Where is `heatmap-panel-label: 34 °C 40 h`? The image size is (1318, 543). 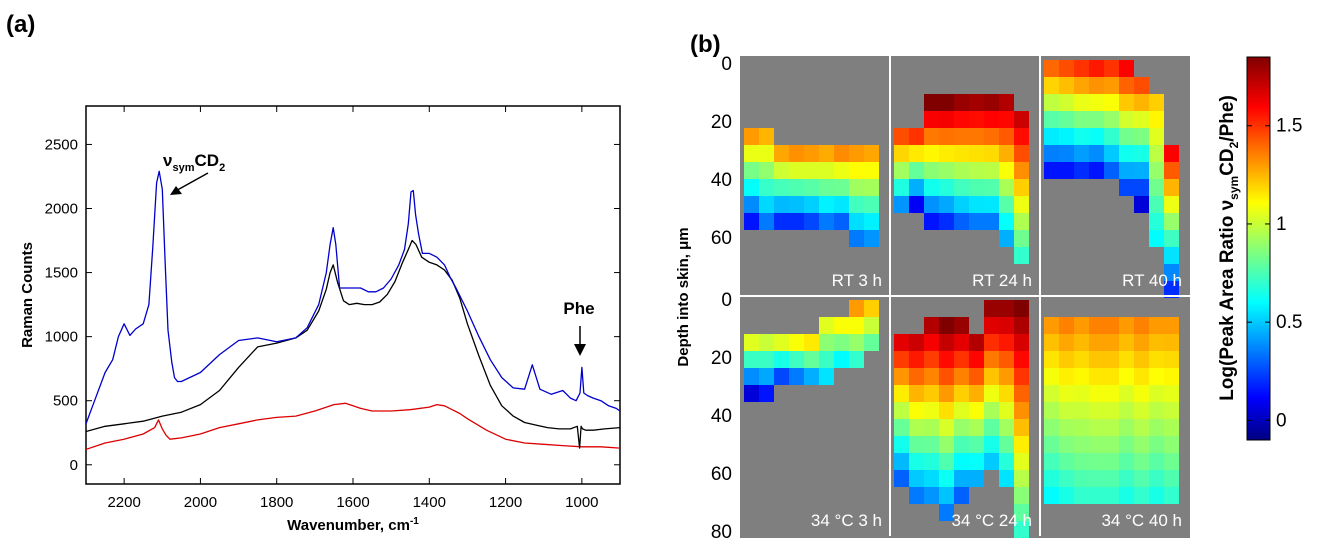
heatmap-panel-label: 34 °C 40 h is located at coordinates (1141, 520).